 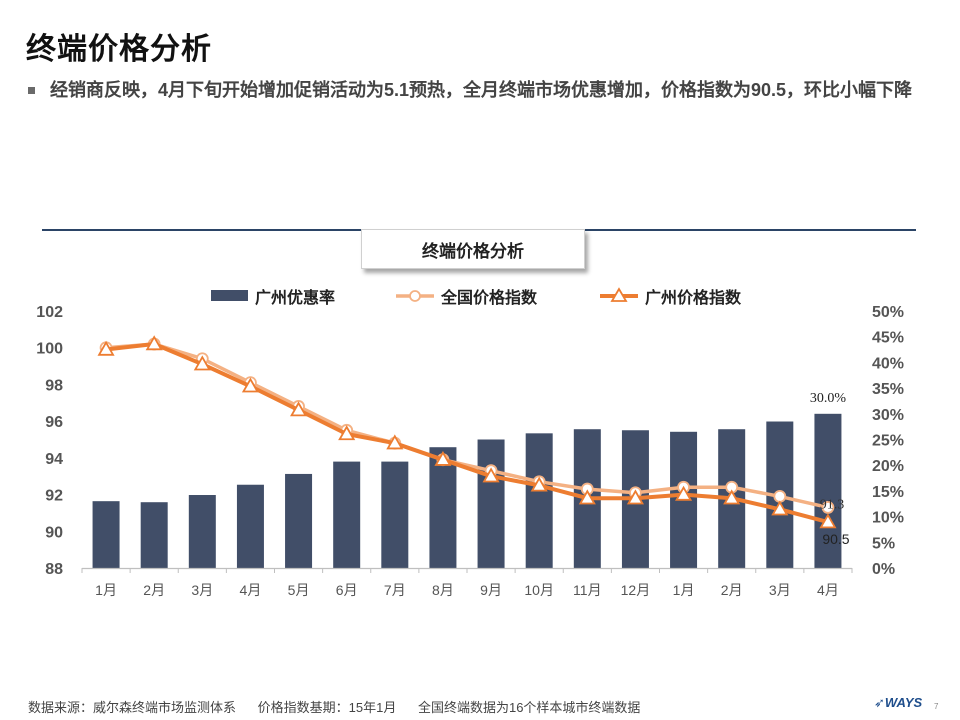 What do you see at coordinates (529, 707) in the screenshot?
I see `footer-note: 全国终端数据为16个样本城市终端数据` at bounding box center [529, 707].